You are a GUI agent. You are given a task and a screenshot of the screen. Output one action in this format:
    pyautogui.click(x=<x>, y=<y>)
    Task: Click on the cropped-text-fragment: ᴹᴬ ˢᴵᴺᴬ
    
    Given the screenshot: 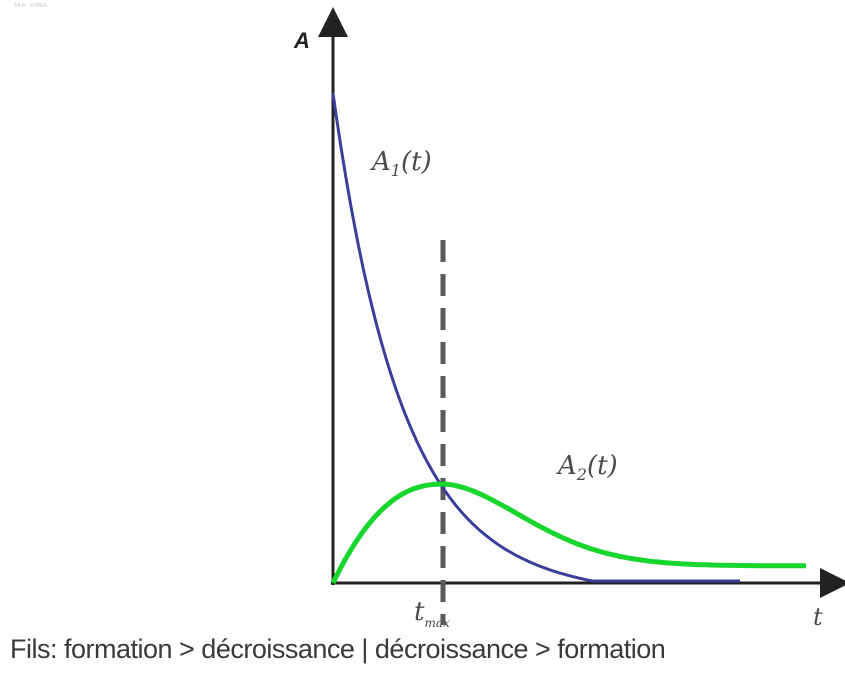 What is the action you would take?
    pyautogui.click(x=31, y=7)
    